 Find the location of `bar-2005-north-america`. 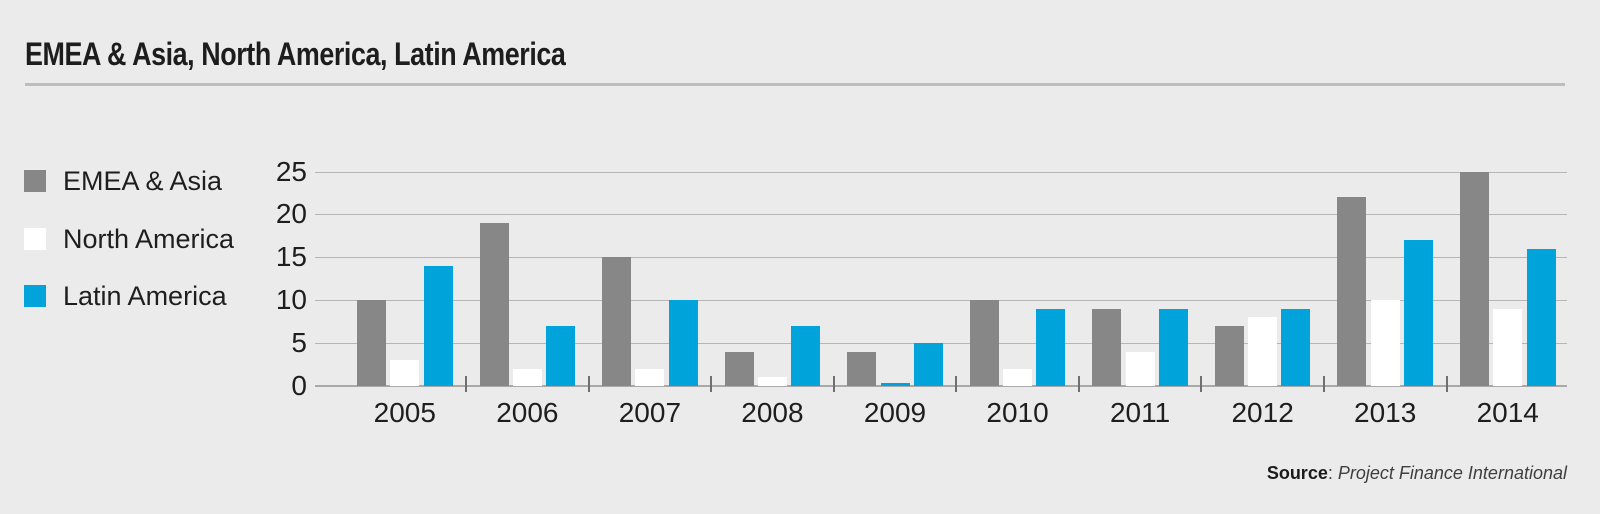

bar-2005-north-america is located at coordinates (405, 373).